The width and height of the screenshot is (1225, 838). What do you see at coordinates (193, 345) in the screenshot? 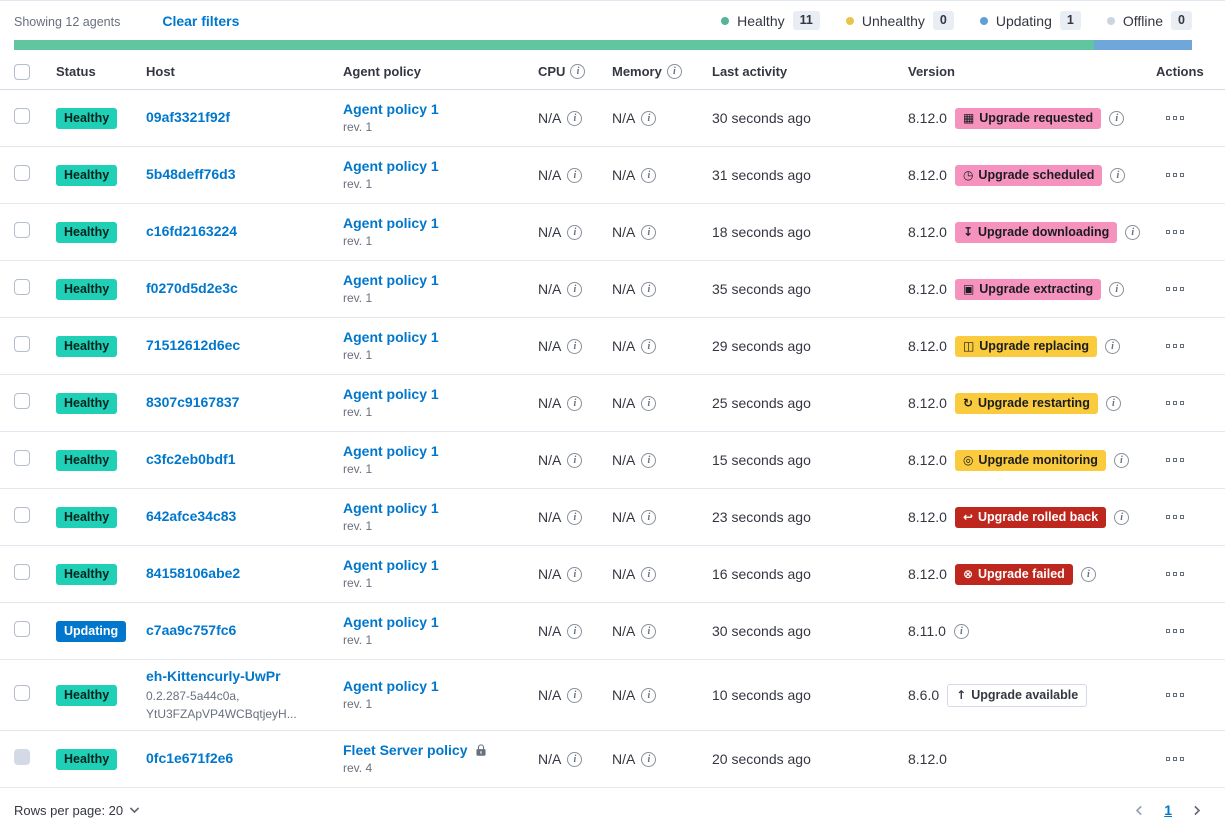
I see `host-link: 71512612d6ec` at bounding box center [193, 345].